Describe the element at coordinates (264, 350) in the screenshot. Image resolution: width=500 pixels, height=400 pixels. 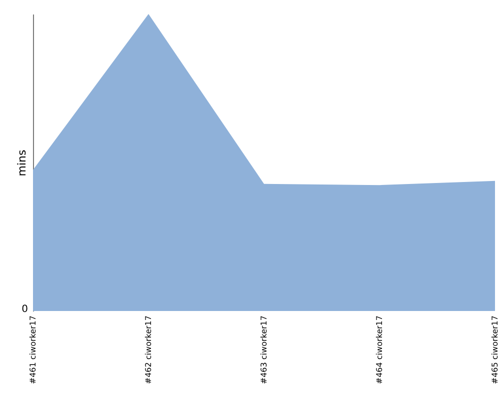
I see `x-tick-label: #463 ciworker17` at that location.